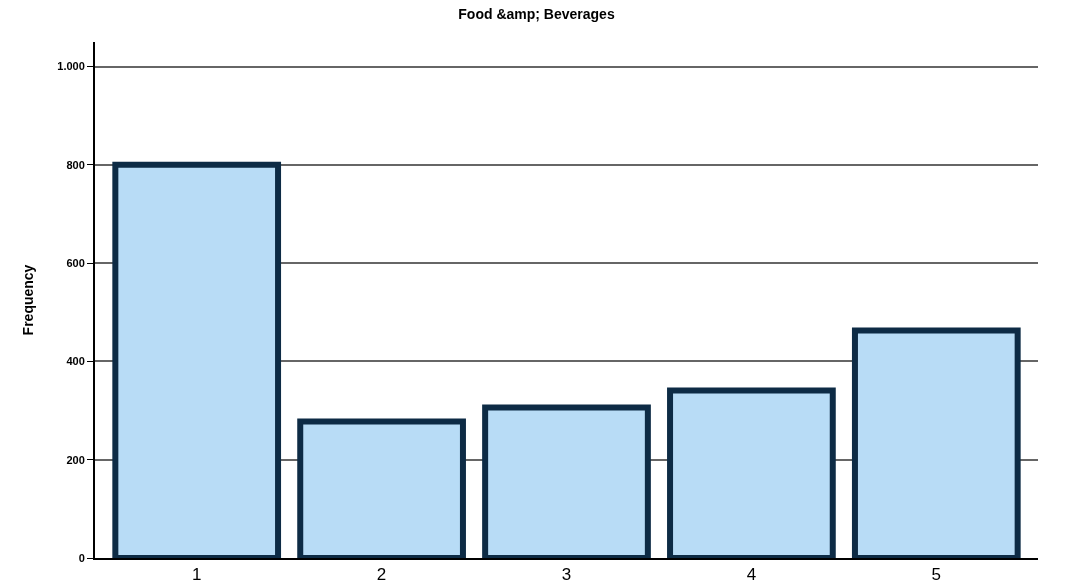 The height and width of the screenshot is (588, 1073). I want to click on x-tick-label: 4, so click(751, 575).